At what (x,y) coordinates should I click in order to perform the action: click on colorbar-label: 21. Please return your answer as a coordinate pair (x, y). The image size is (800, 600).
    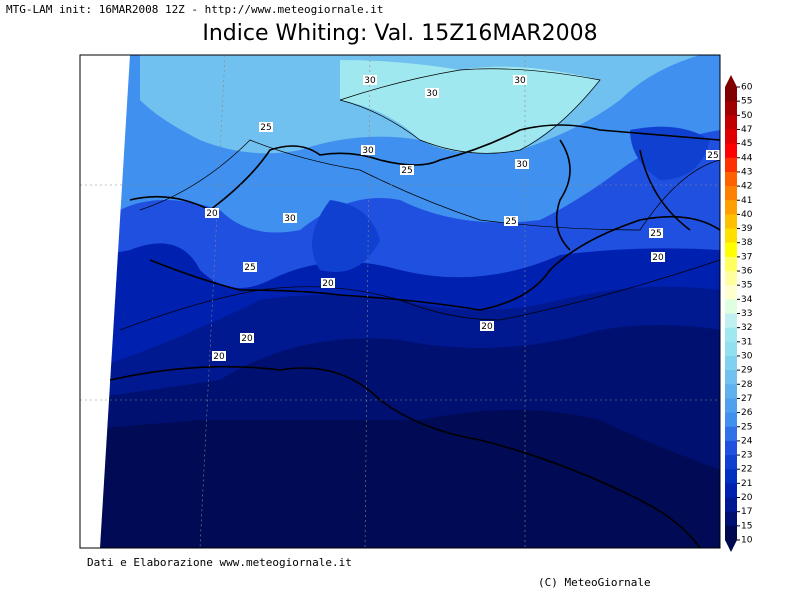
    Looking at the image, I should click on (746, 484).